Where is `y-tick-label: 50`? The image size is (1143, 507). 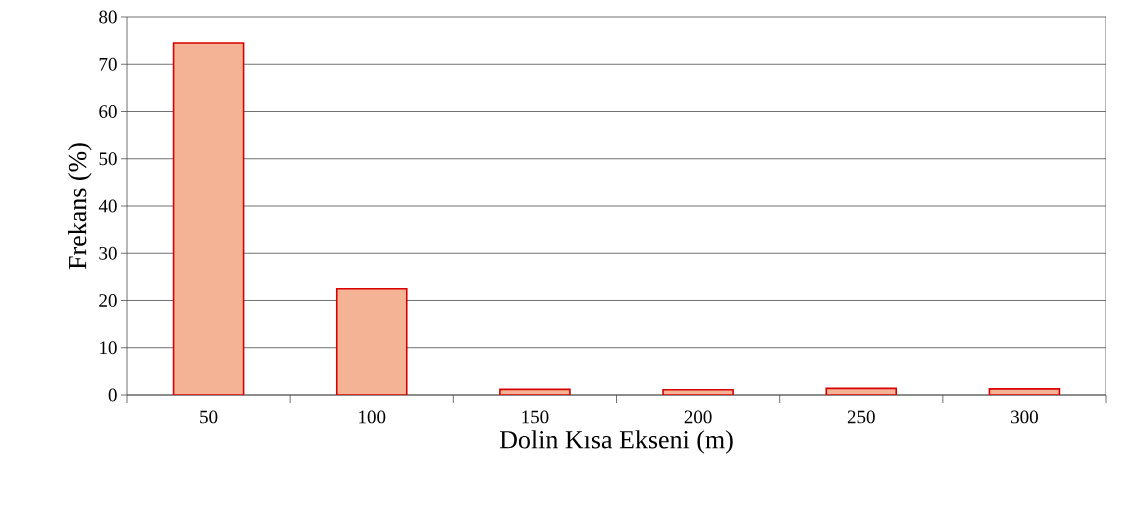
y-tick-label: 50 is located at coordinates (108, 159).